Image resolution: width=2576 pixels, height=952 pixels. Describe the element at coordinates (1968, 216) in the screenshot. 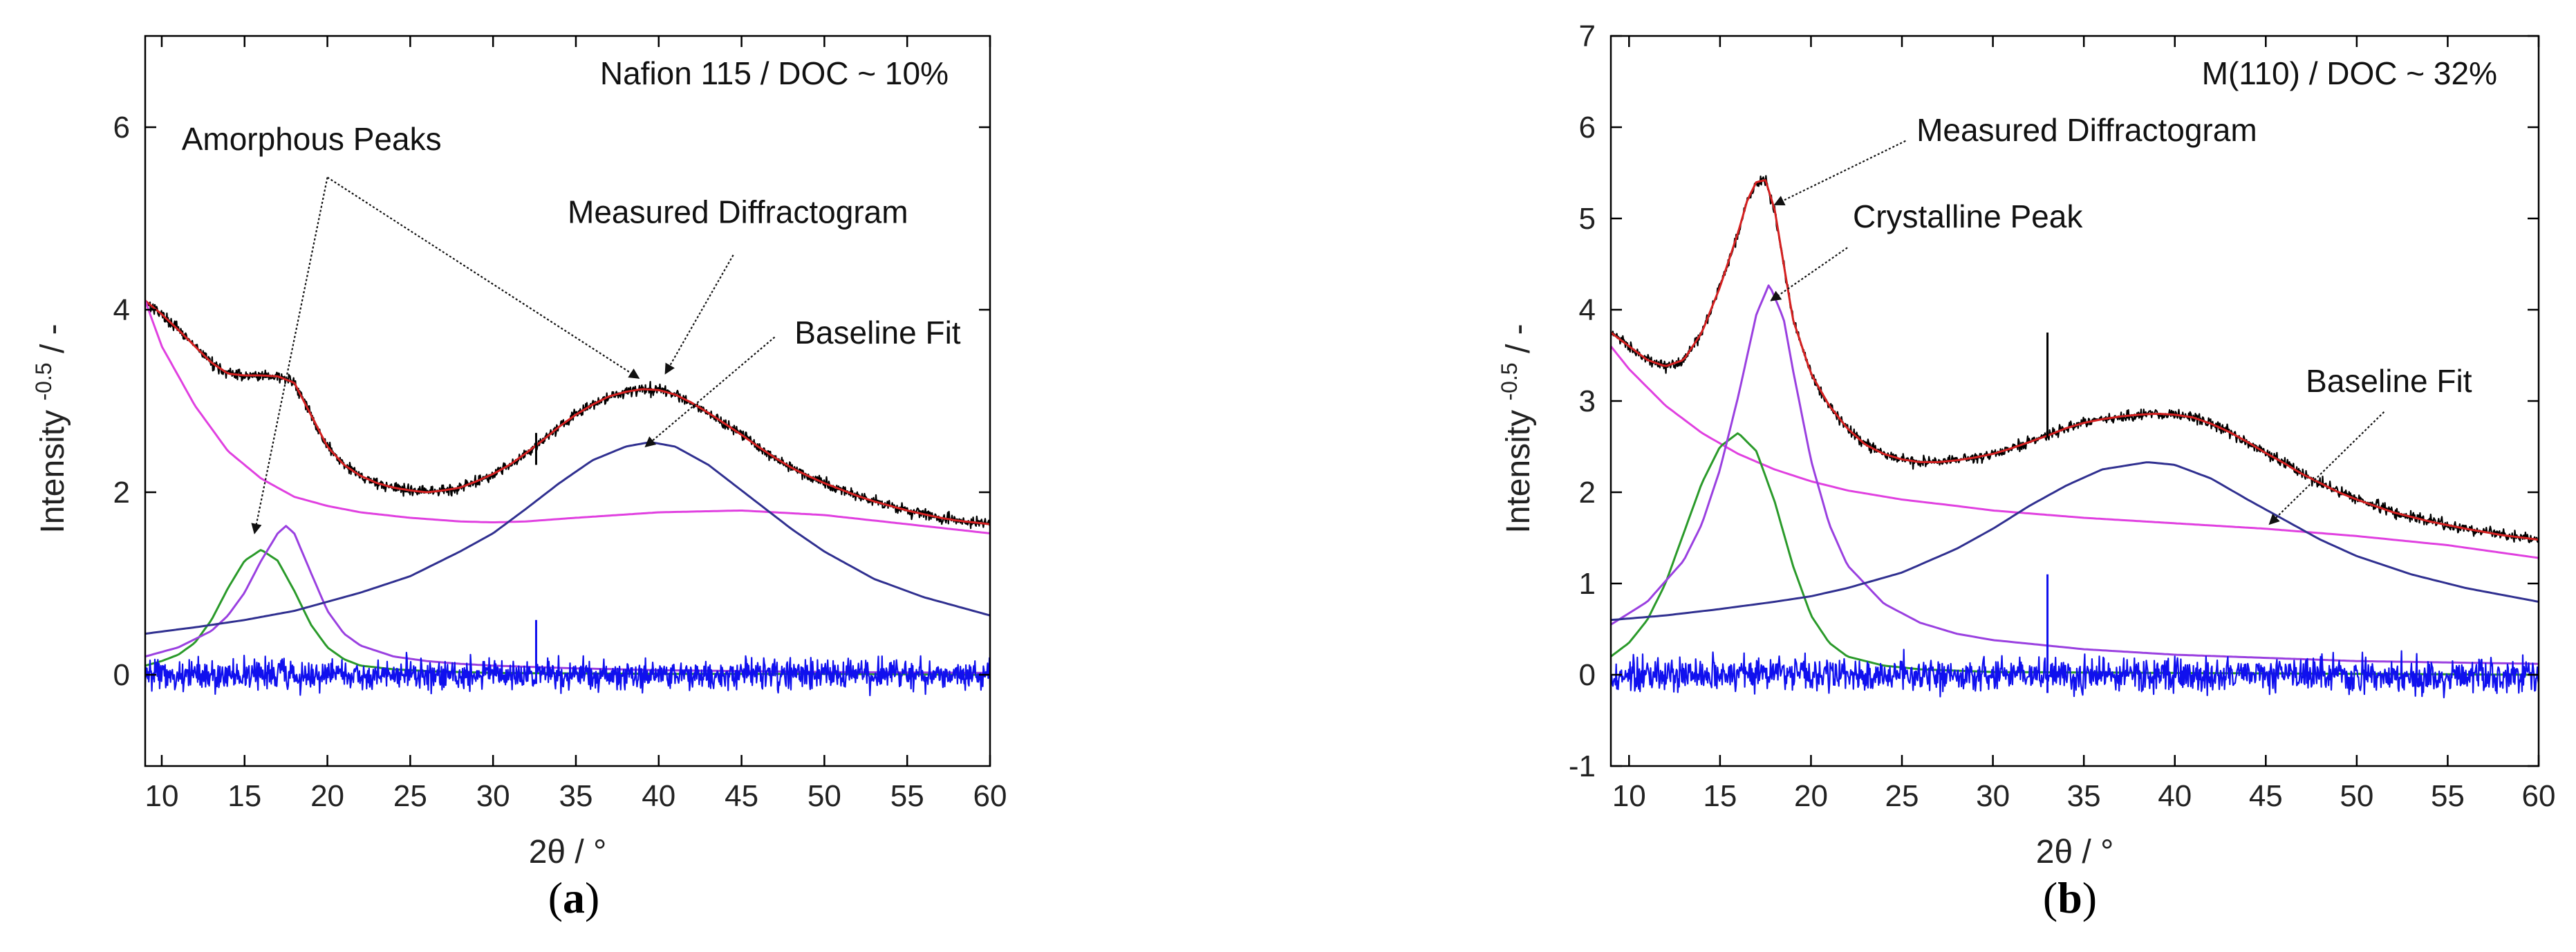

I see `annotation-crystalline-peak: Crystalline Peak` at that location.